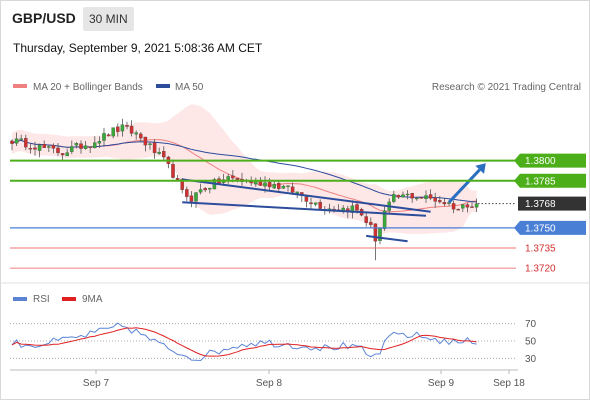 The image size is (590, 400). I want to click on forecast-arrow, so click(466, 183).